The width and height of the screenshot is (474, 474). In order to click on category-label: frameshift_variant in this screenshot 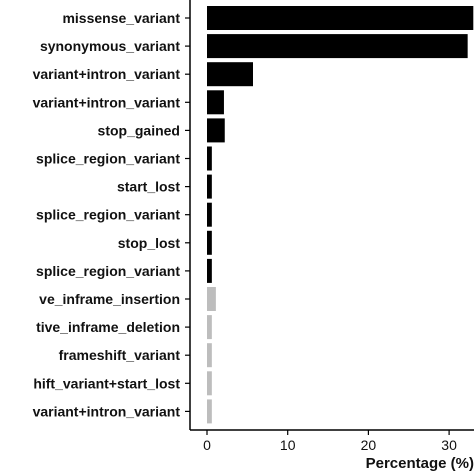, I will do `click(120, 355)`.